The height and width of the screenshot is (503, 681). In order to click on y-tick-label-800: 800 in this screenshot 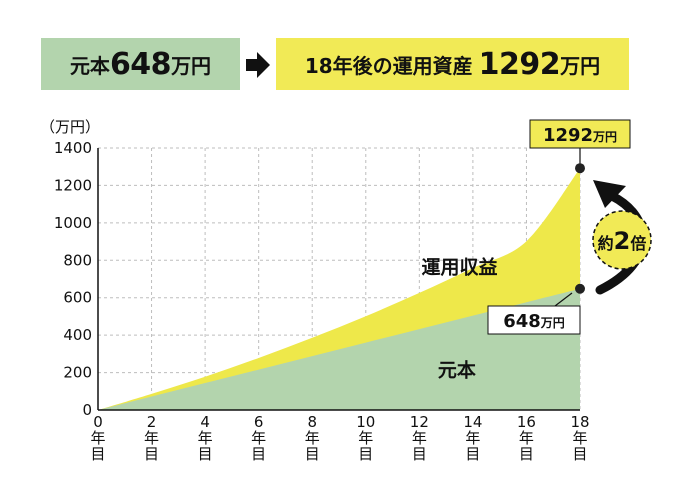, I will do `click(77, 260)`.